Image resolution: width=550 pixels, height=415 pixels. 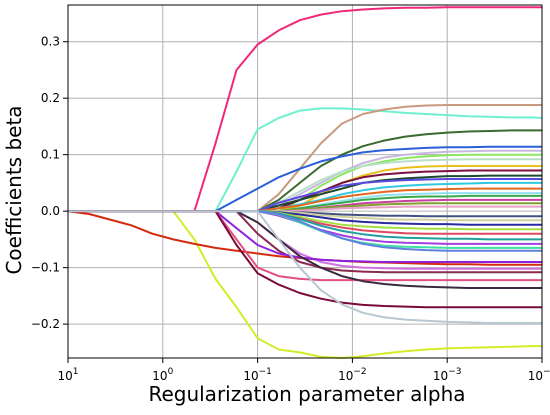 What do you see at coordinates (303, 370) in the screenshot?
I see `x-axis-ticks: 10¹ 10⁰ 10⁻¹ 10⁻² 10⁻³ 10⁻⁴` at bounding box center [303, 370].